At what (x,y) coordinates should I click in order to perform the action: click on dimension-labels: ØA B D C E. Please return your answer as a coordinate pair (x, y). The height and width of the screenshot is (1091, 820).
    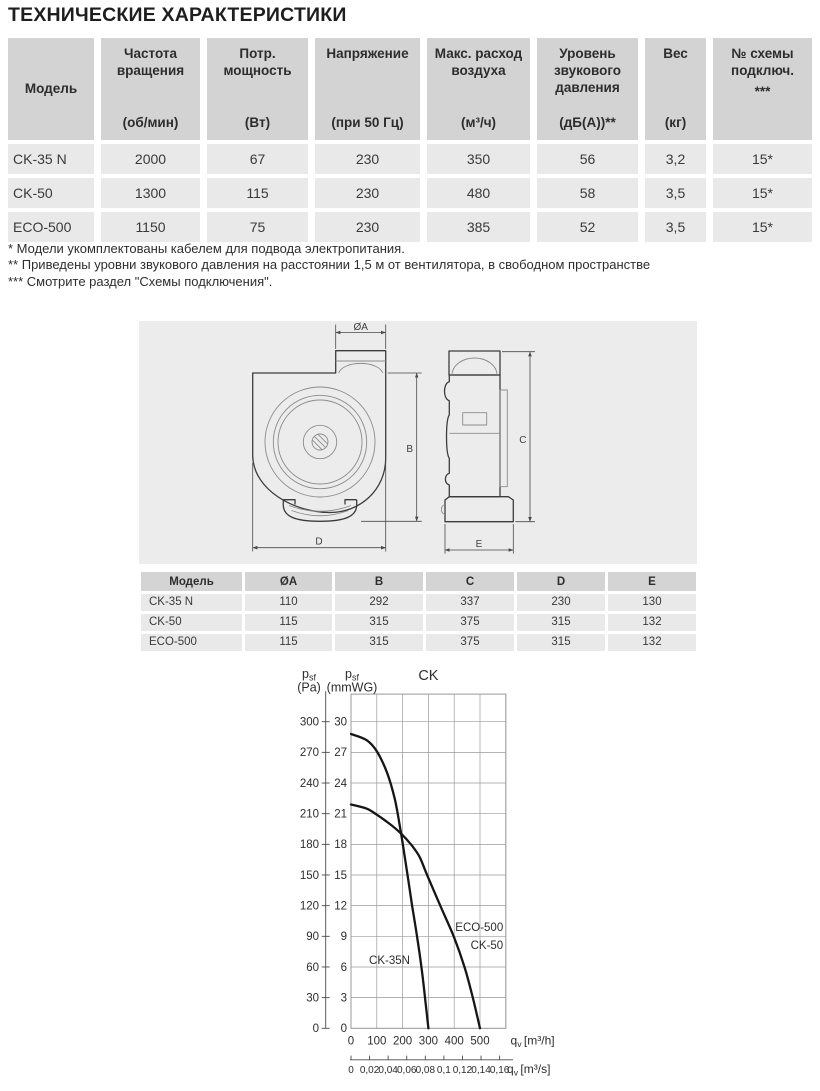
    Looking at the image, I should click on (420, 436).